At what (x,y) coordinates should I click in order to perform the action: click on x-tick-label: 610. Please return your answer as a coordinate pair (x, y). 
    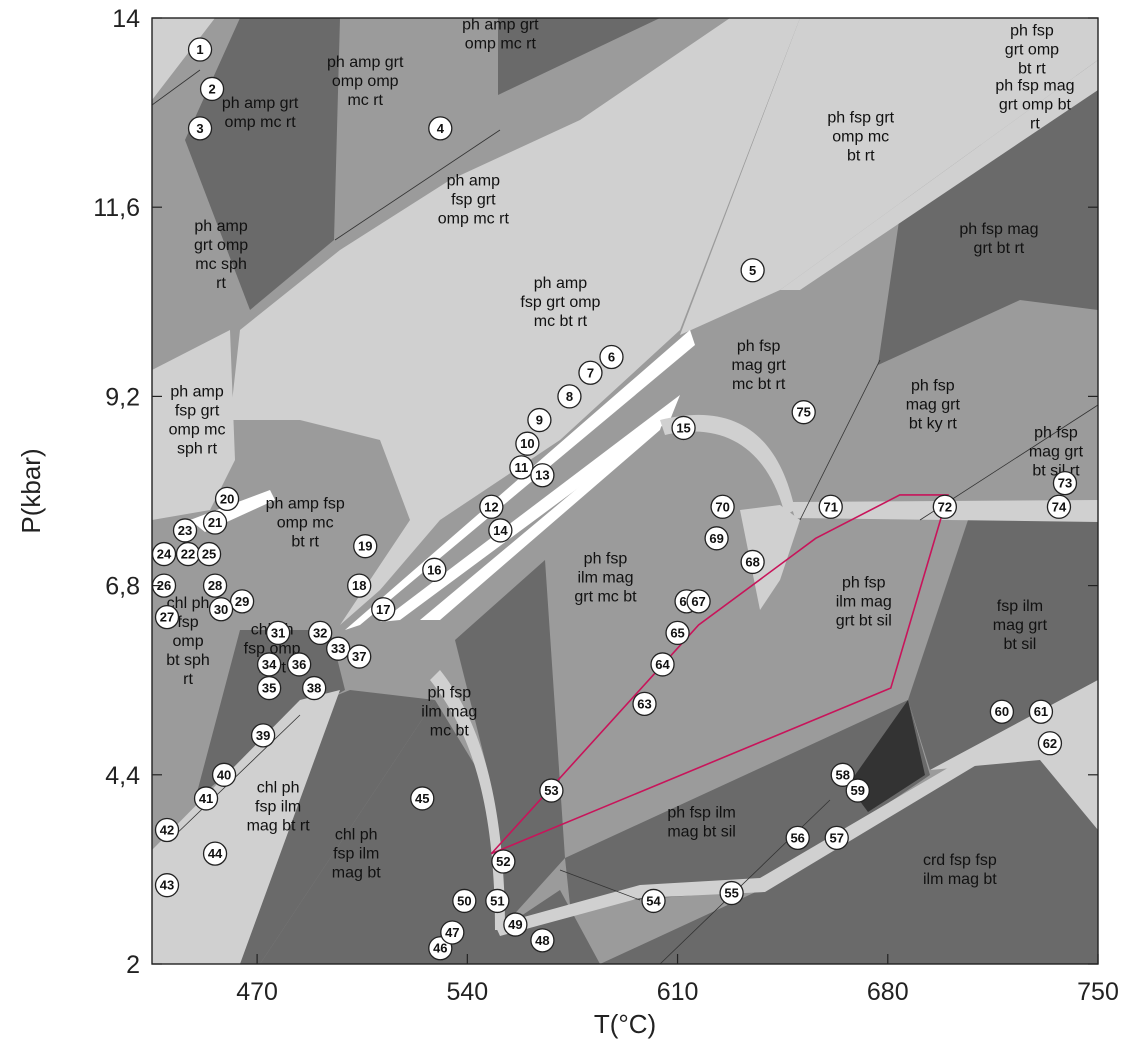
    Looking at the image, I should click on (678, 992).